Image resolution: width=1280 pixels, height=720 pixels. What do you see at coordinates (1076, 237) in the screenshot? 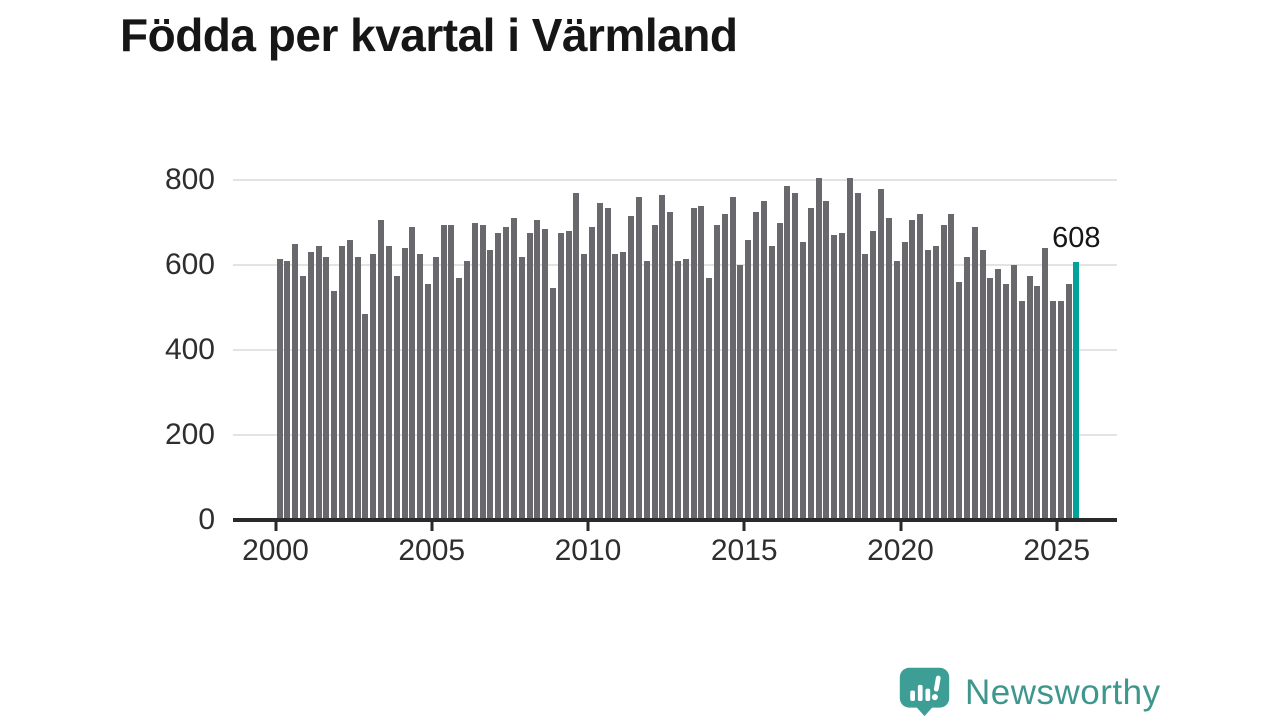
I see `highlight-value-label: 608` at bounding box center [1076, 237].